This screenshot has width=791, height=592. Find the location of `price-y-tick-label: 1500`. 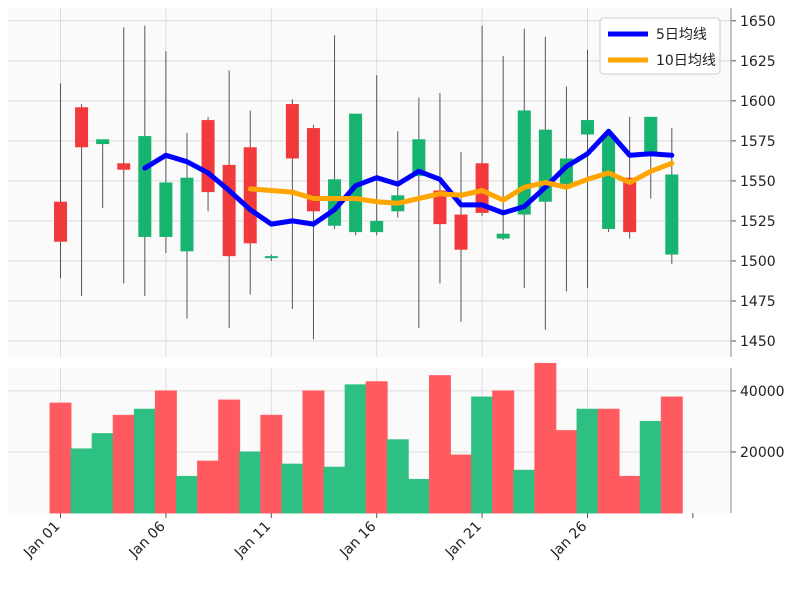

price-y-tick-label: 1500 is located at coordinates (758, 262).